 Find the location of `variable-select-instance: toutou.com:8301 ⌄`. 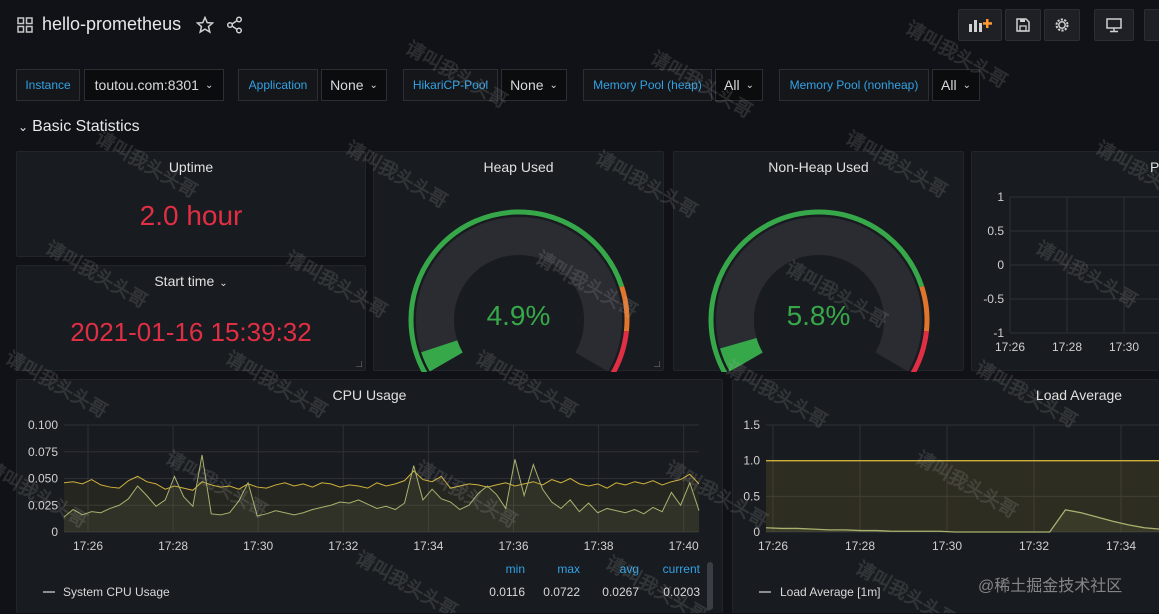

variable-select-instance: toutou.com:8301 ⌄ is located at coordinates (154, 85).